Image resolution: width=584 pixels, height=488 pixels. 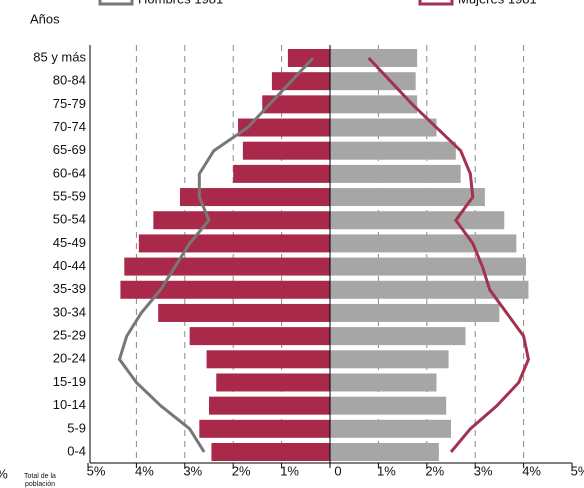 What do you see at coordinates (69, 219) in the screenshot?
I see `y-tick-label: 50-54` at bounding box center [69, 219].